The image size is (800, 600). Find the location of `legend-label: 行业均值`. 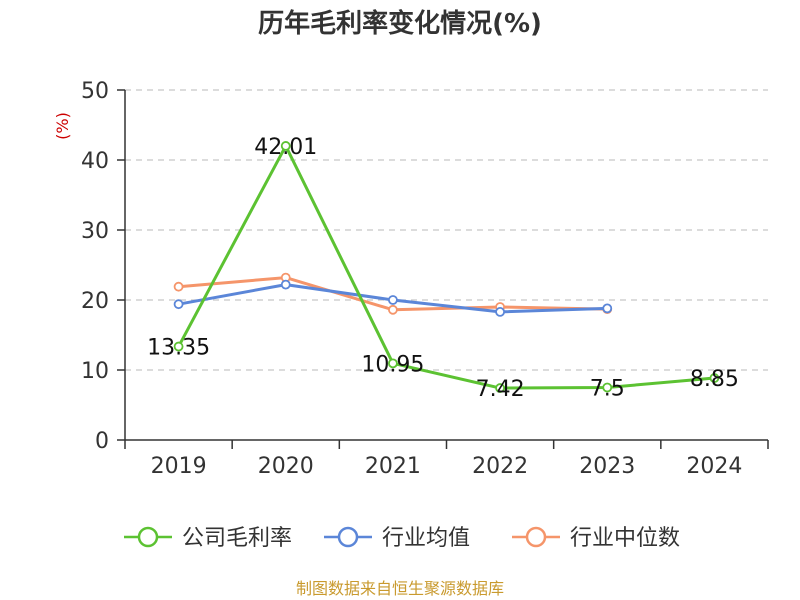

legend-label: 行业均值 is located at coordinates (426, 538).